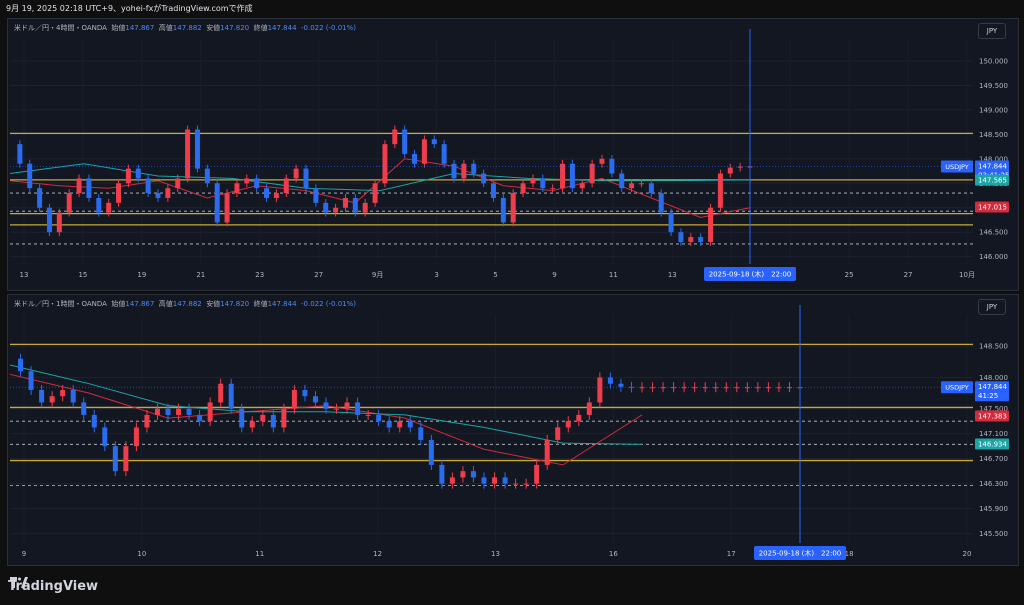  What do you see at coordinates (992, 208) in the screenshot?
I see `ma-value-label: 147.015` at bounding box center [992, 208].